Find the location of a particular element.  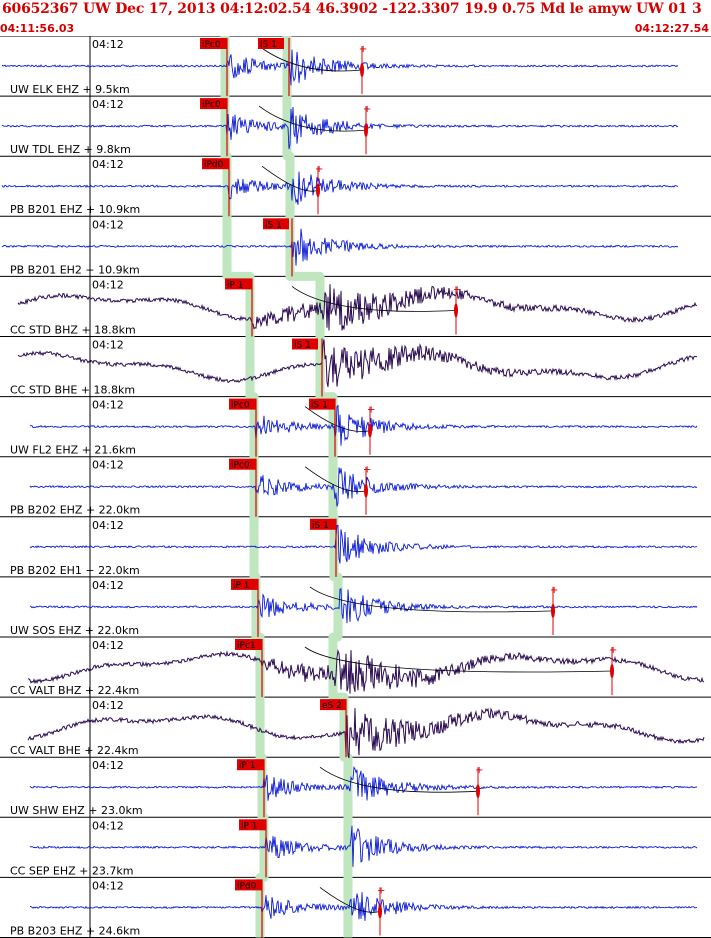

trace-row: 04:12 iS 1 PB B202 EH1 + 22.0km is located at coordinates (354, 546).